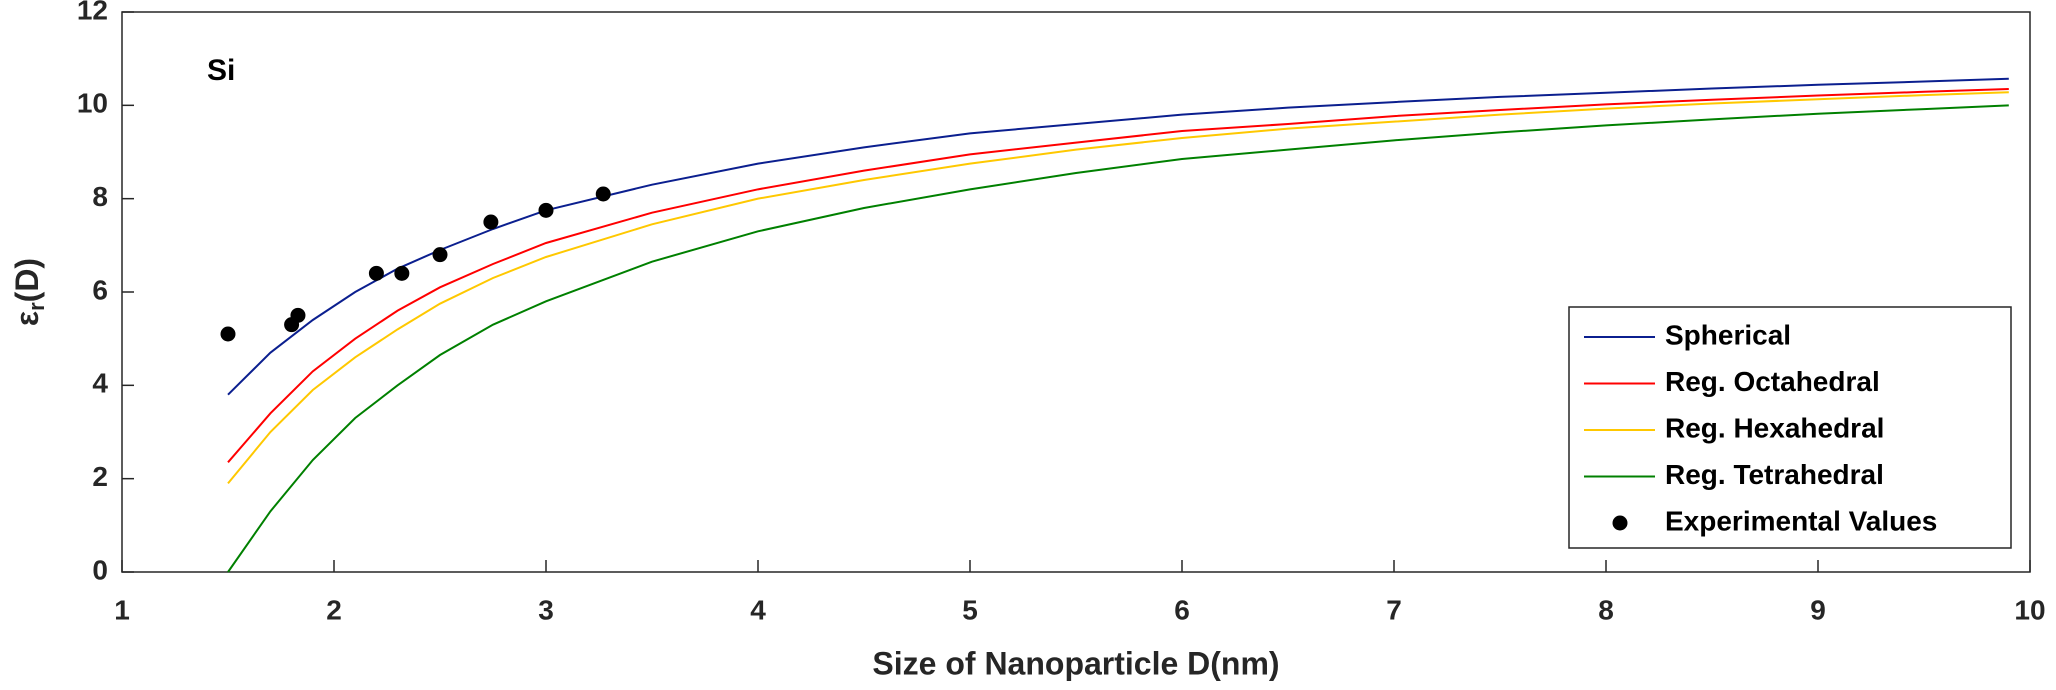 The image size is (2056, 690). I want to click on x-tick-label: 10, so click(2029, 609).